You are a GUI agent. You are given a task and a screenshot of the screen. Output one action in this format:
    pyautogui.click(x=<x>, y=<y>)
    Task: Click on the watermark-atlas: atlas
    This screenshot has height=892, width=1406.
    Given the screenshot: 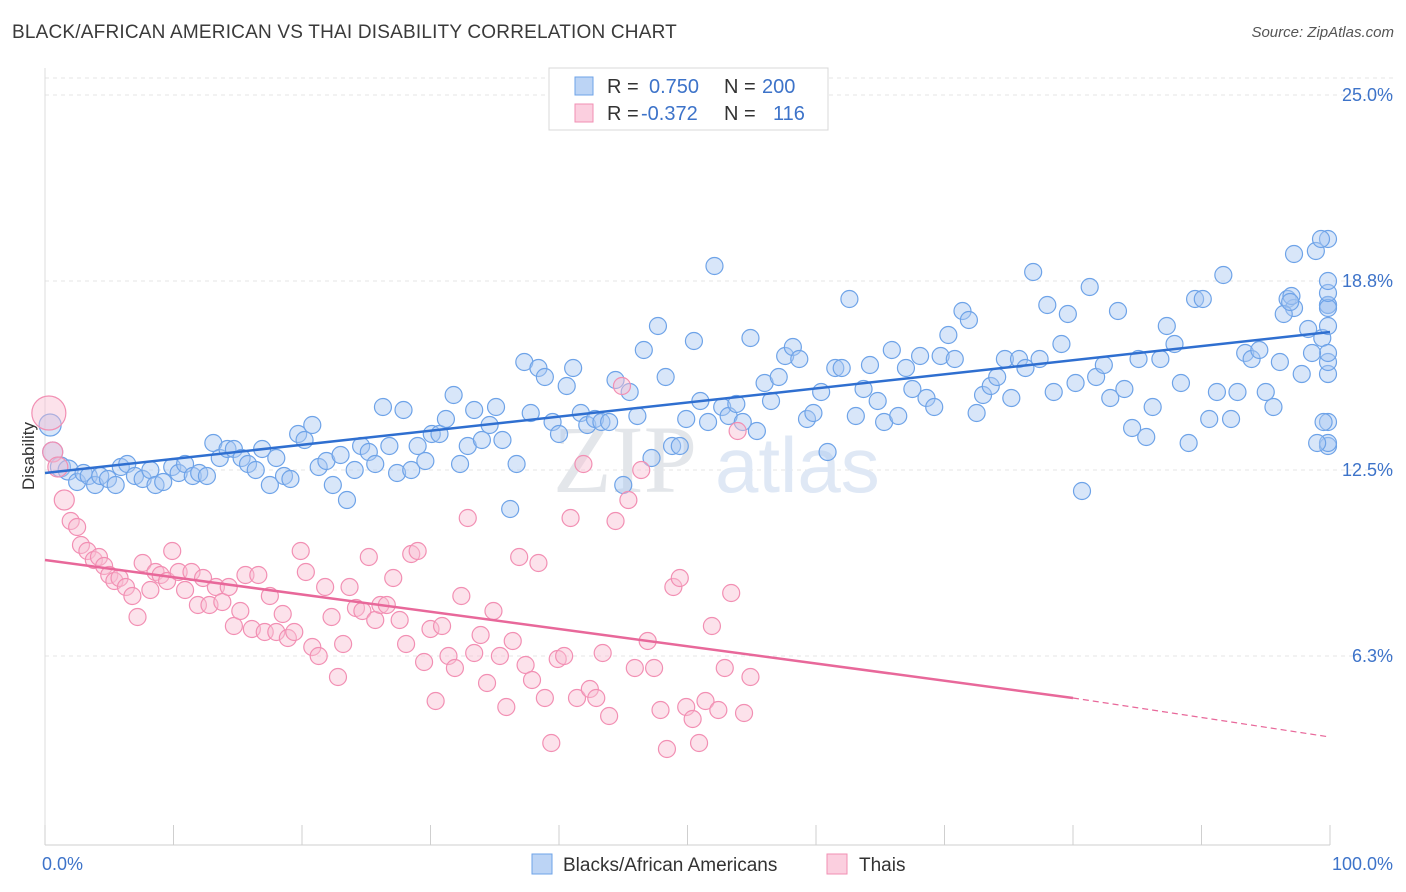 What is the action you would take?
    pyautogui.click(x=797, y=465)
    